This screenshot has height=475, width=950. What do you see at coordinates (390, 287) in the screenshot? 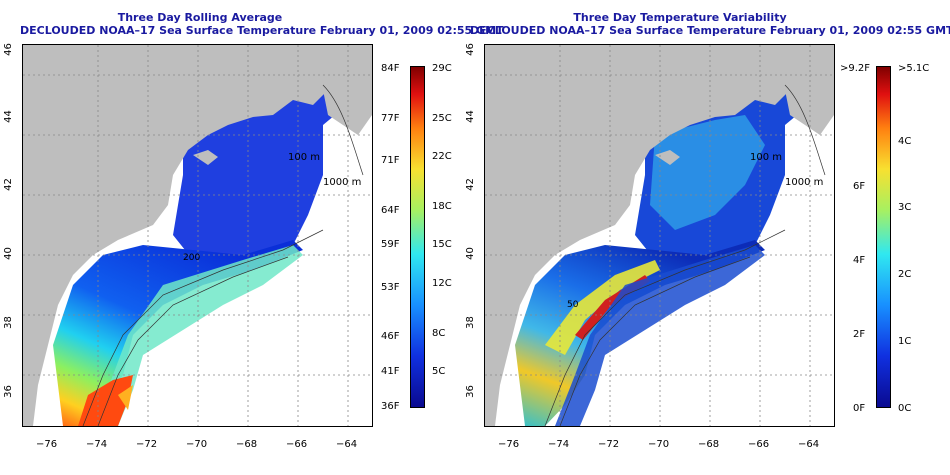
I see `avg-f-53: 53F` at bounding box center [390, 287].